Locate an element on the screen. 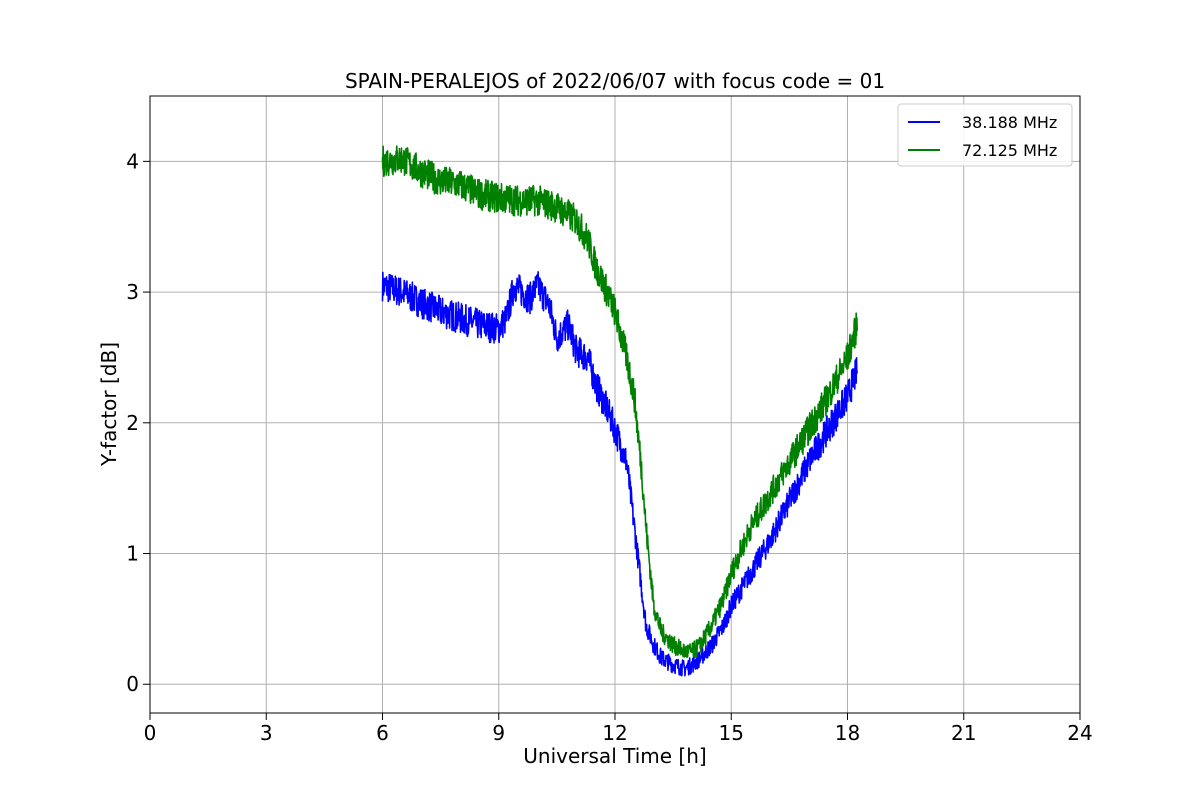 The width and height of the screenshot is (1200, 800). x-tick-label: 0 is located at coordinates (150, 733).